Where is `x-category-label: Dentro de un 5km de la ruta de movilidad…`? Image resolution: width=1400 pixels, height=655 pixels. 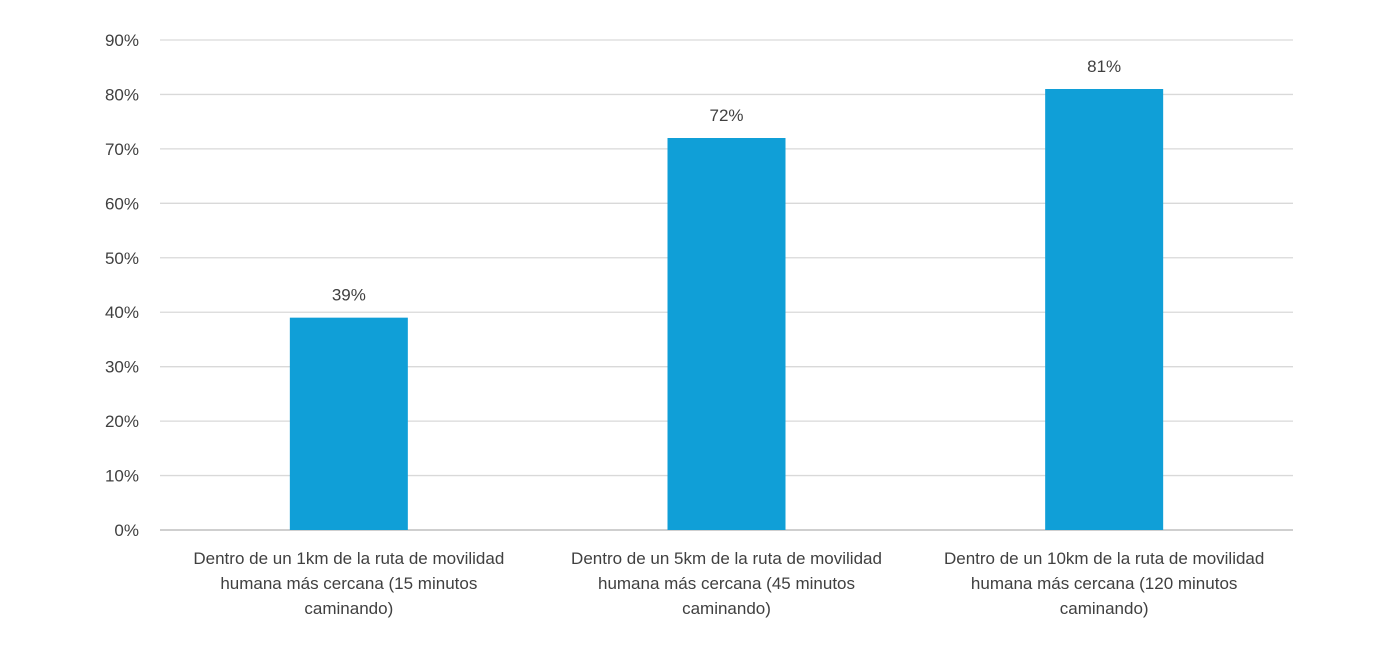
x-category-label: Dentro de un 5km de la ruta de movilidad… is located at coordinates (726, 583).